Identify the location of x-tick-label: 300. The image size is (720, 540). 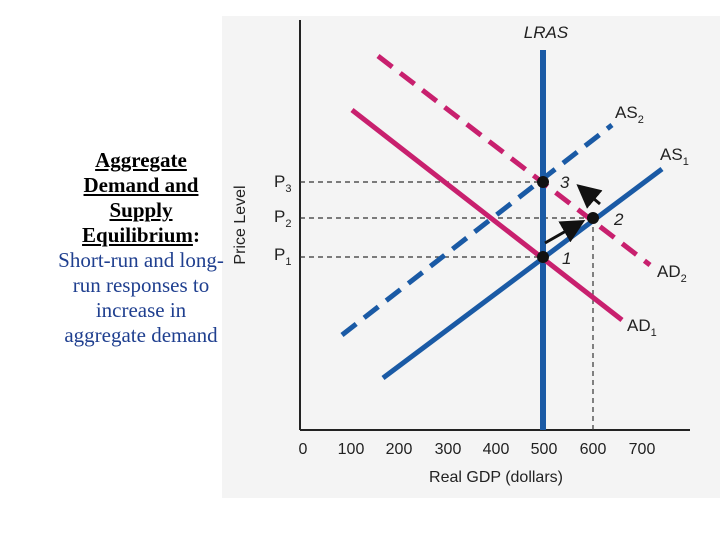
(448, 449).